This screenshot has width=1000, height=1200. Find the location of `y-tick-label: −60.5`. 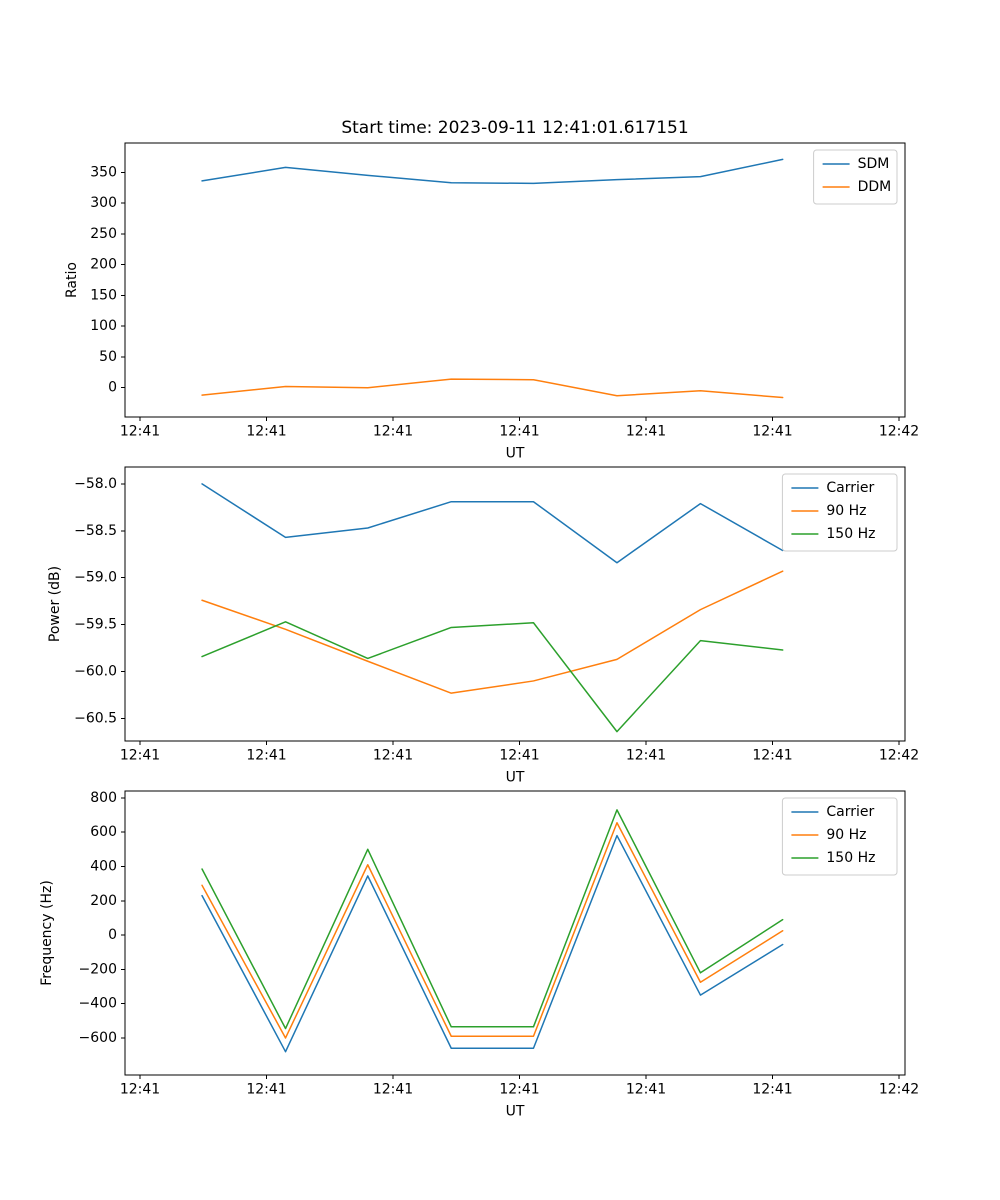

y-tick-label: −60.5 is located at coordinates (95, 718).